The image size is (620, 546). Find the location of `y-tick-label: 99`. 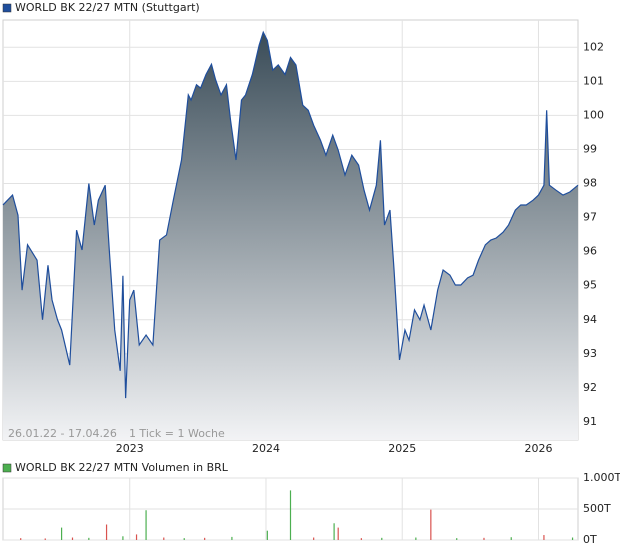

y-tick-label: 99 is located at coordinates (590, 148).